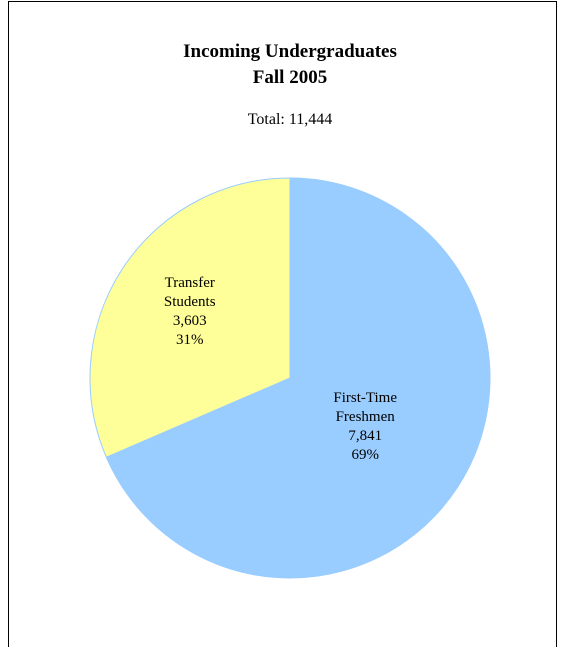  What do you see at coordinates (189, 340) in the screenshot?
I see `percentage-label: 31%` at bounding box center [189, 340].